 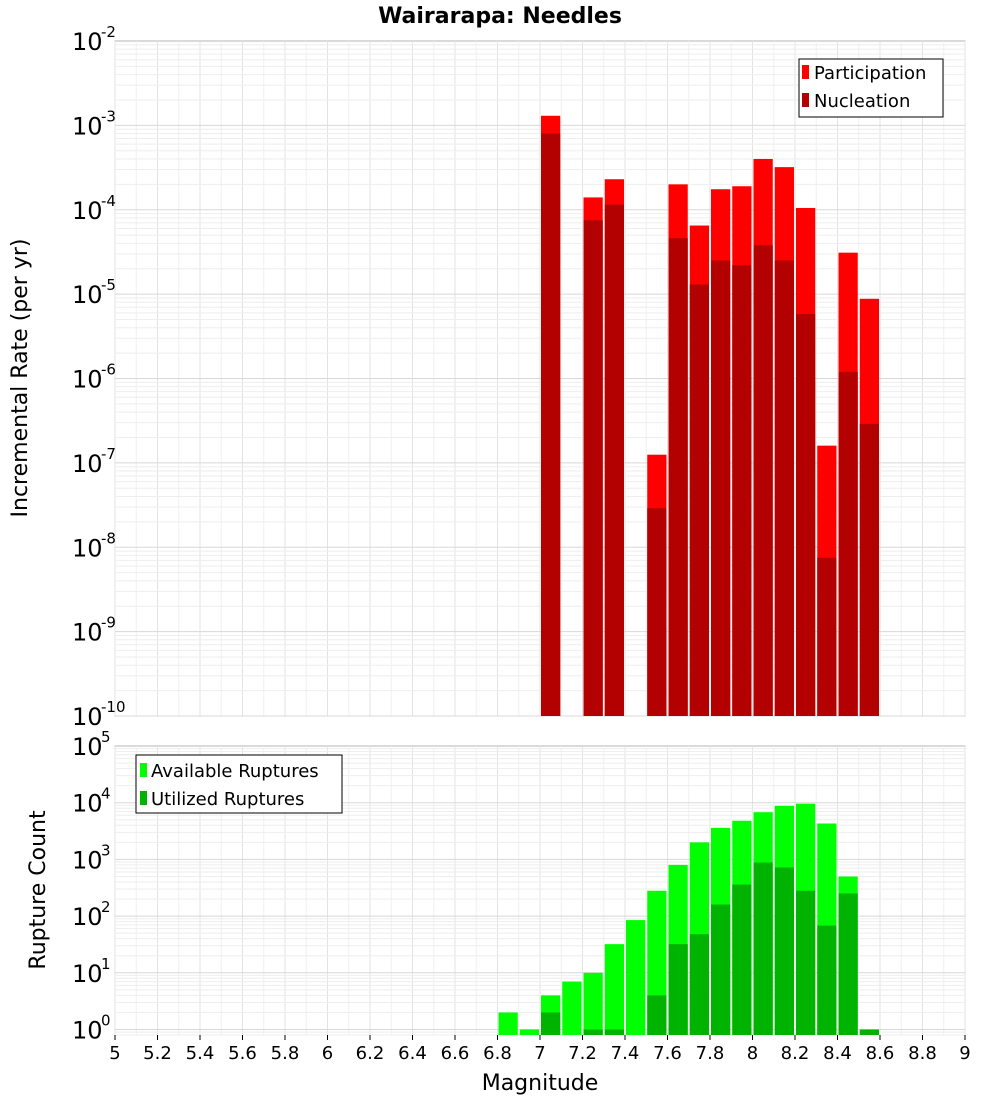 I want to click on bottom-y-tick-exponent: 0, so click(x=106, y=1021).